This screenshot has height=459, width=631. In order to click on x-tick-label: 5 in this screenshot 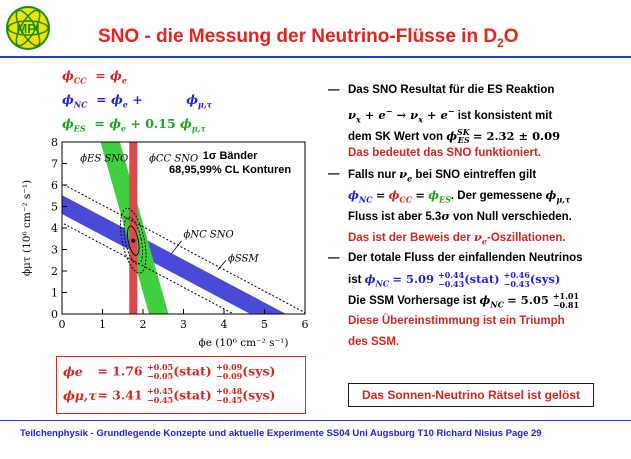, I will do `click(264, 324)`.